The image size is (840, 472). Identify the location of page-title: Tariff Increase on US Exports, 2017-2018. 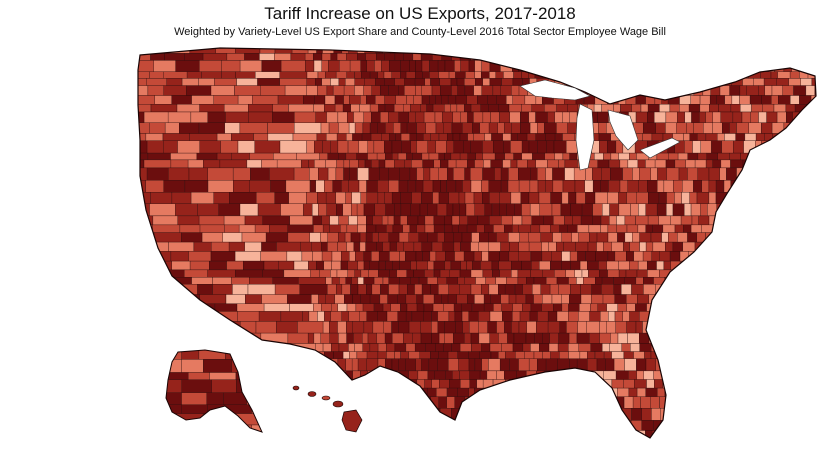
(420, 13).